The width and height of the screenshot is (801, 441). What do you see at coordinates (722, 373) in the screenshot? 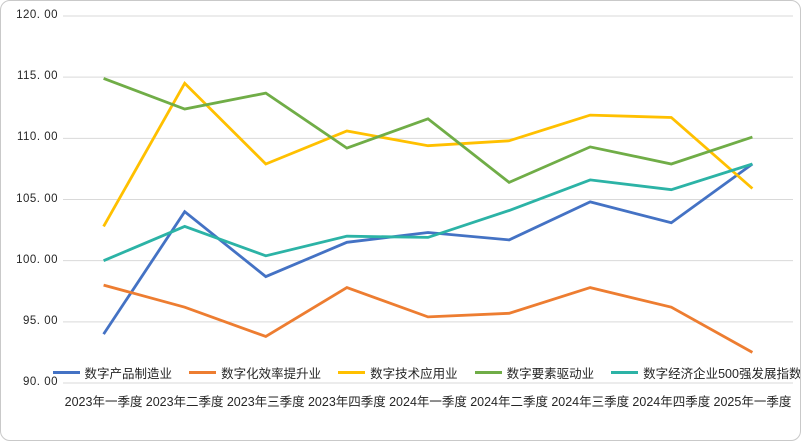
I see `legend-label: 数字经济企业500强发展指数` at bounding box center [722, 373].